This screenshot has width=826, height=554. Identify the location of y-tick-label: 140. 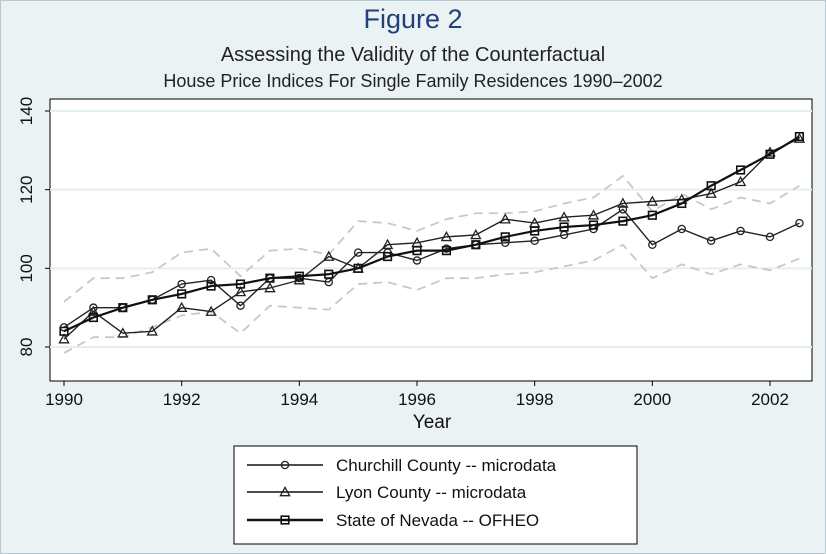
(26, 111).